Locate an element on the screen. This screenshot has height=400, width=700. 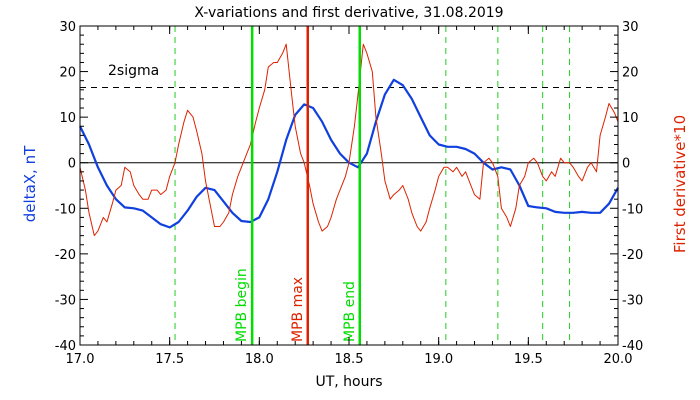
y-axis-label-right: First derivative*10 is located at coordinates (680, 184).